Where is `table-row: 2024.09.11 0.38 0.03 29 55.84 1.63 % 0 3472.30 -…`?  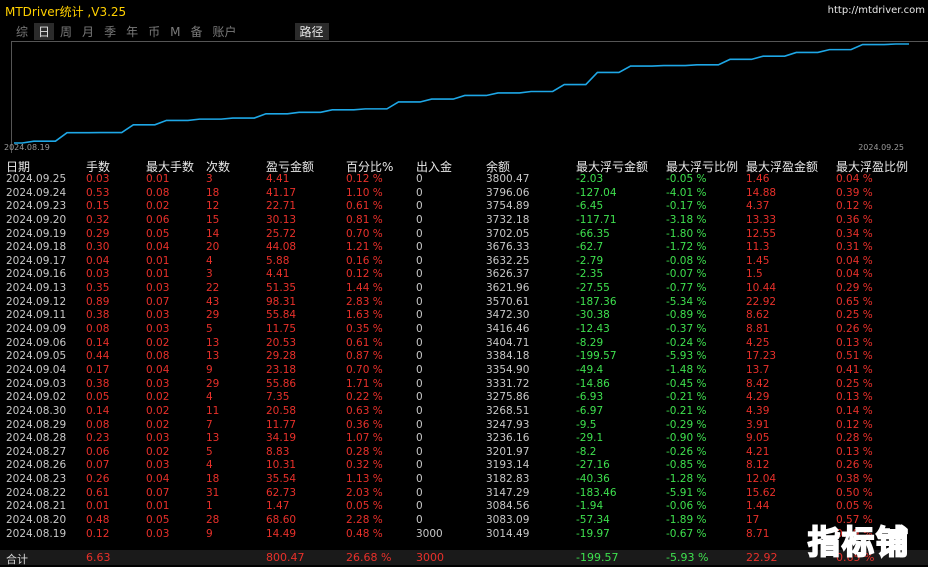 table-row: 2024.09.11 0.38 0.03 29 55.84 1.63 % 0 3472.30 -… is located at coordinates (464, 316).